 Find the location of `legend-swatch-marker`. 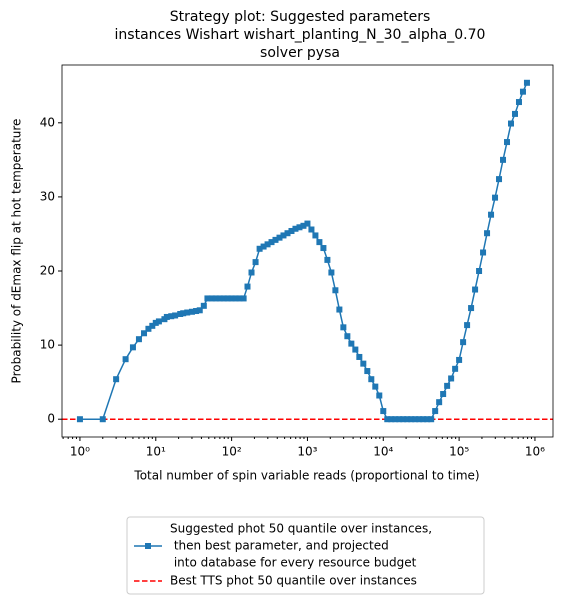

legend-swatch-marker is located at coordinates (148, 546).